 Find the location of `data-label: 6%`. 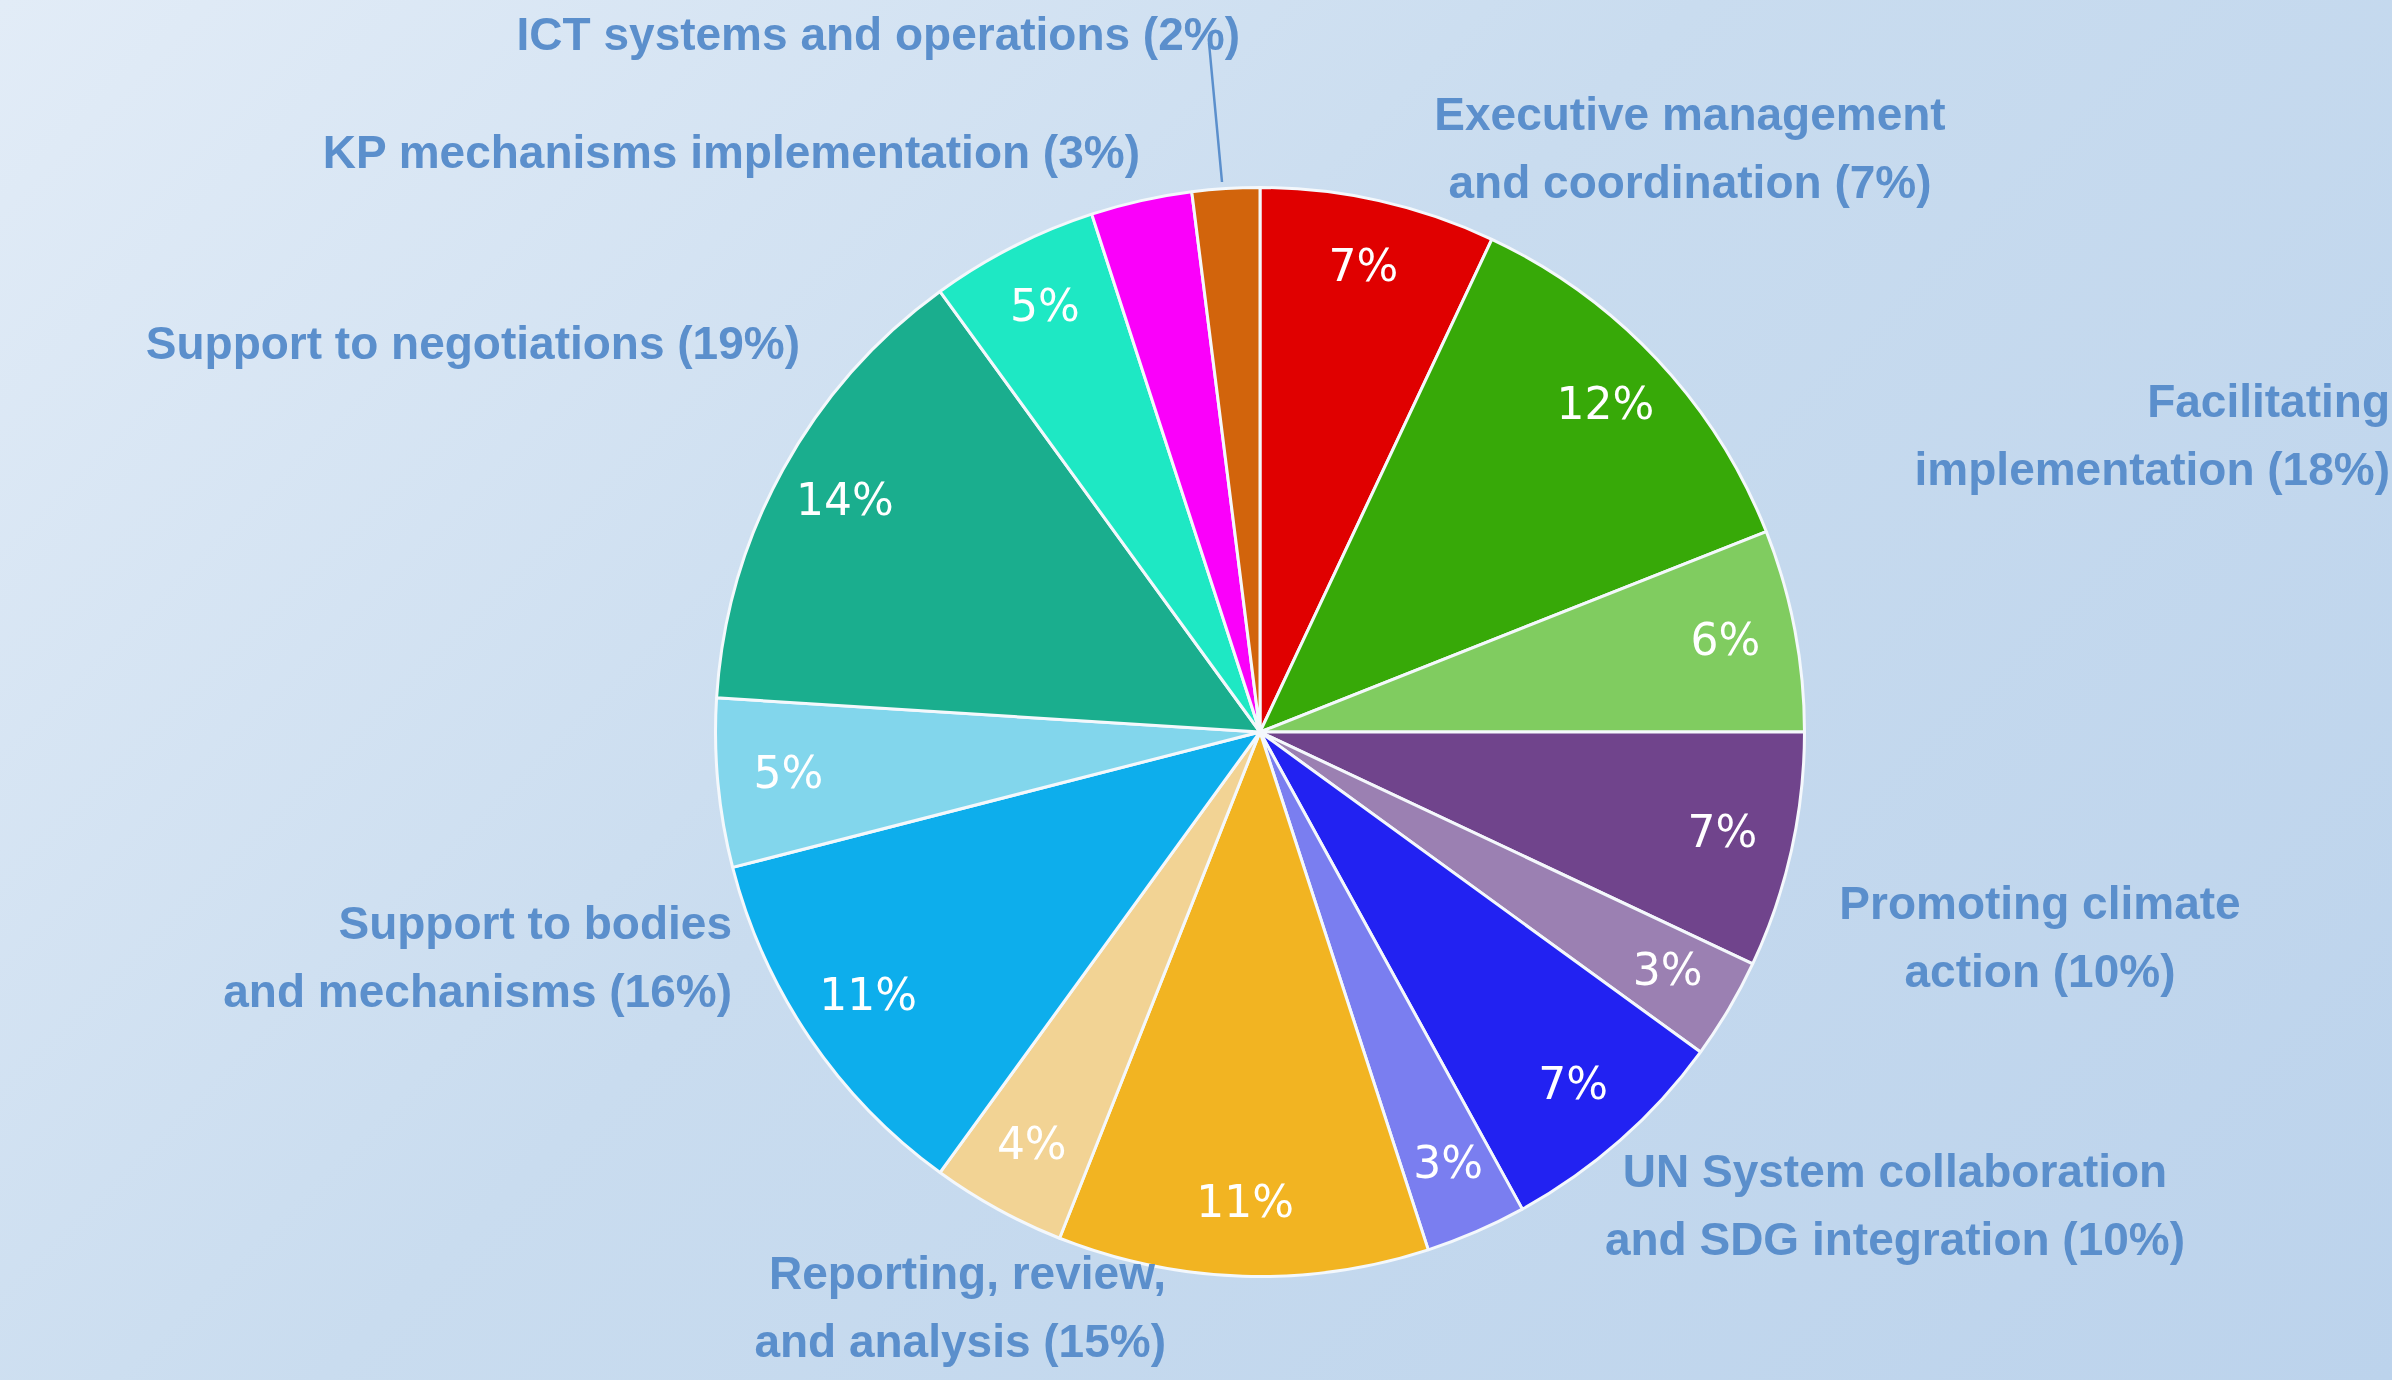

data-label: 6% is located at coordinates (1725, 639).